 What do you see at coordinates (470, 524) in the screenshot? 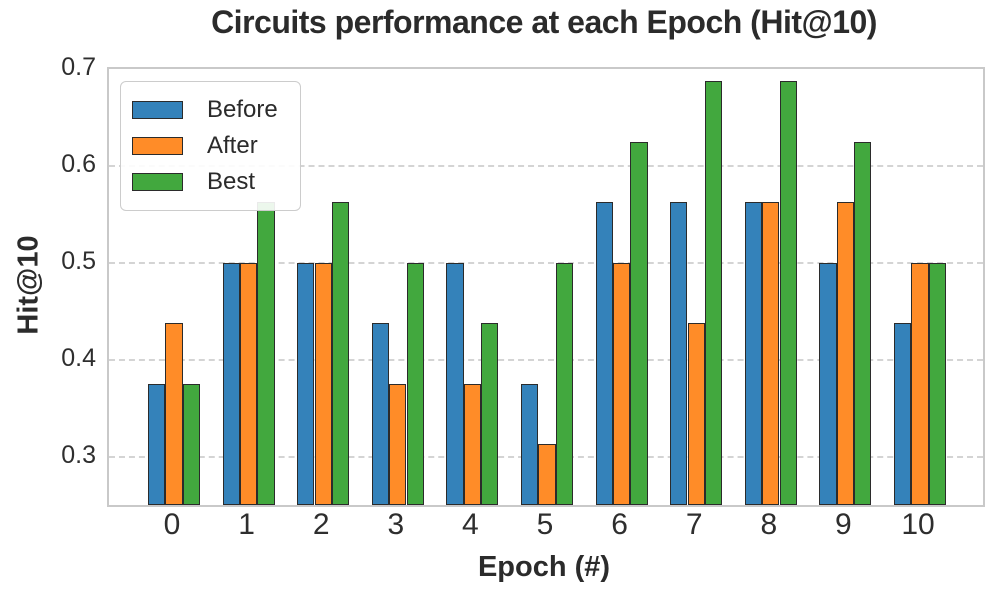
I see `x-tick-label: 4` at bounding box center [470, 524].